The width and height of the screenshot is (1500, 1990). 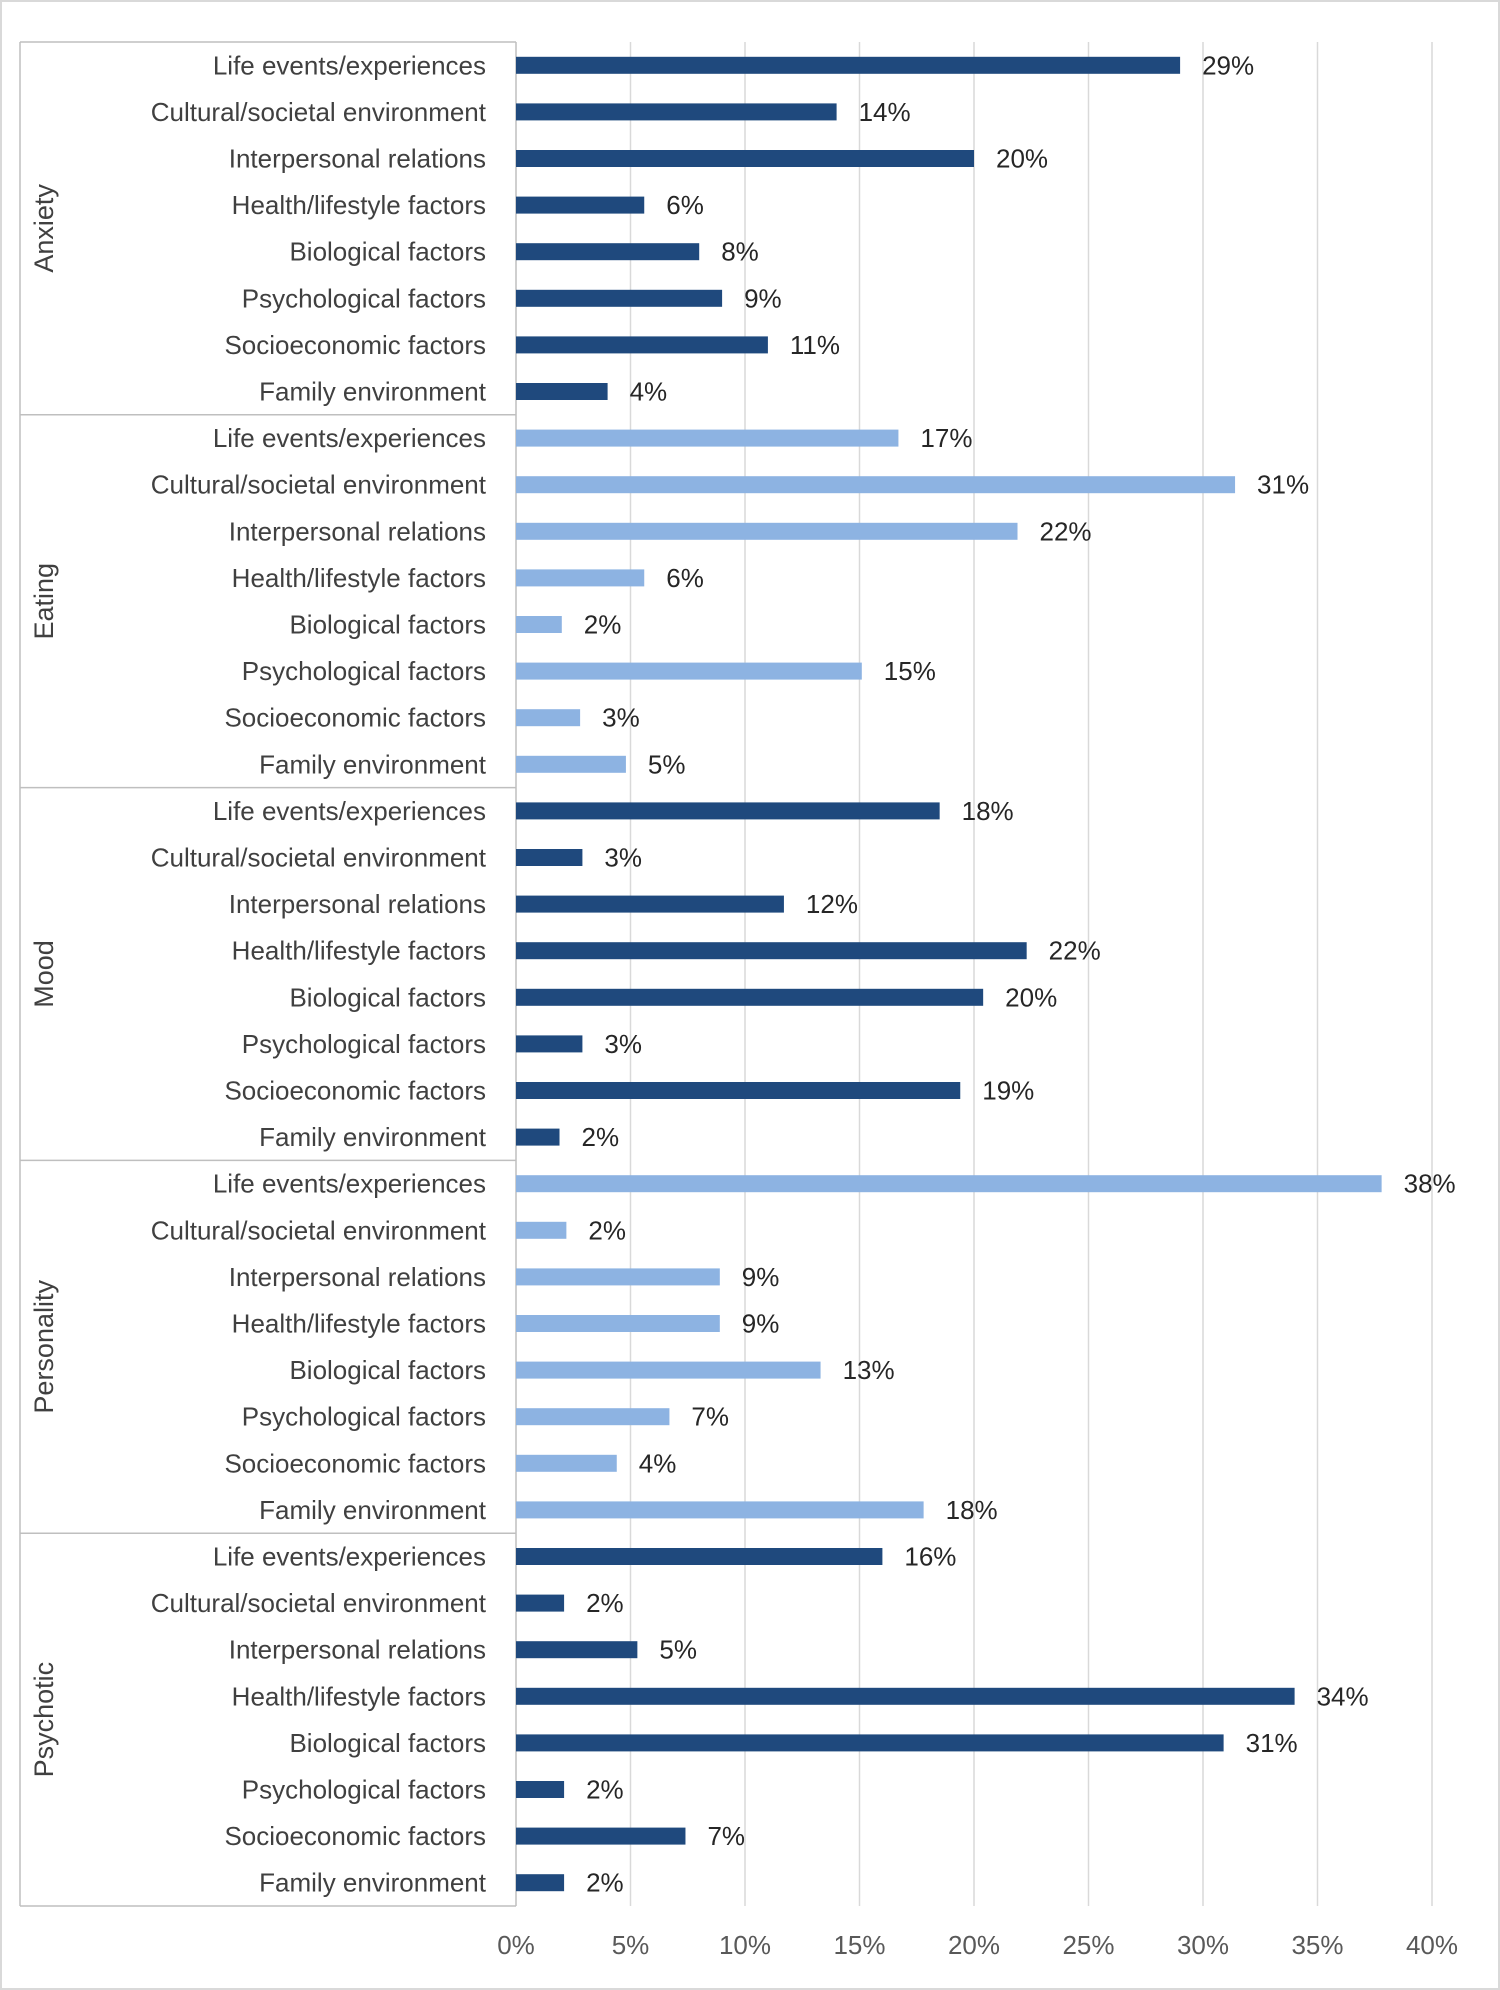 What do you see at coordinates (1228, 65) in the screenshot?
I see `data-label: 29%` at bounding box center [1228, 65].